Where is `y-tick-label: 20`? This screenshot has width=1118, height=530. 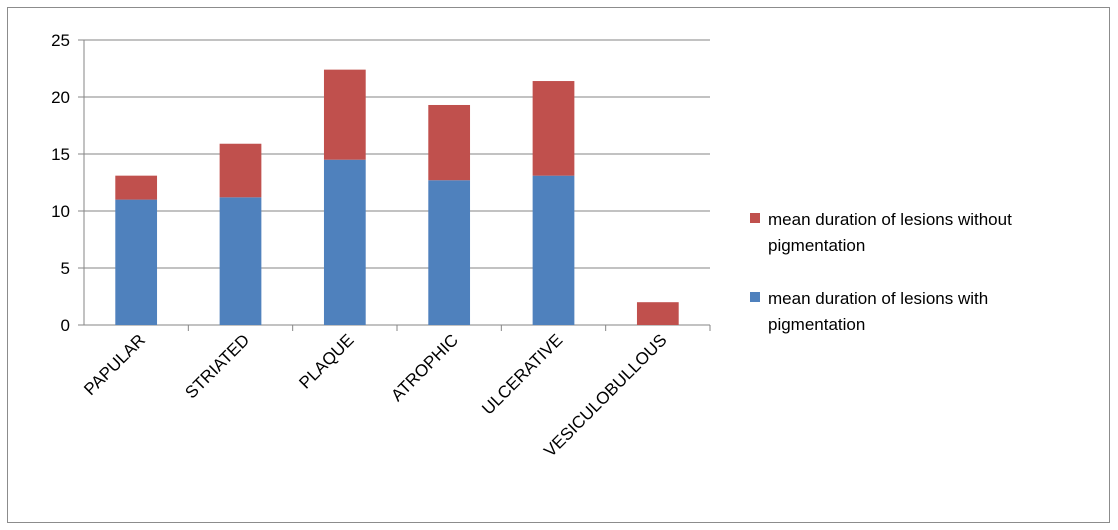 y-tick-label: 20 is located at coordinates (60, 97).